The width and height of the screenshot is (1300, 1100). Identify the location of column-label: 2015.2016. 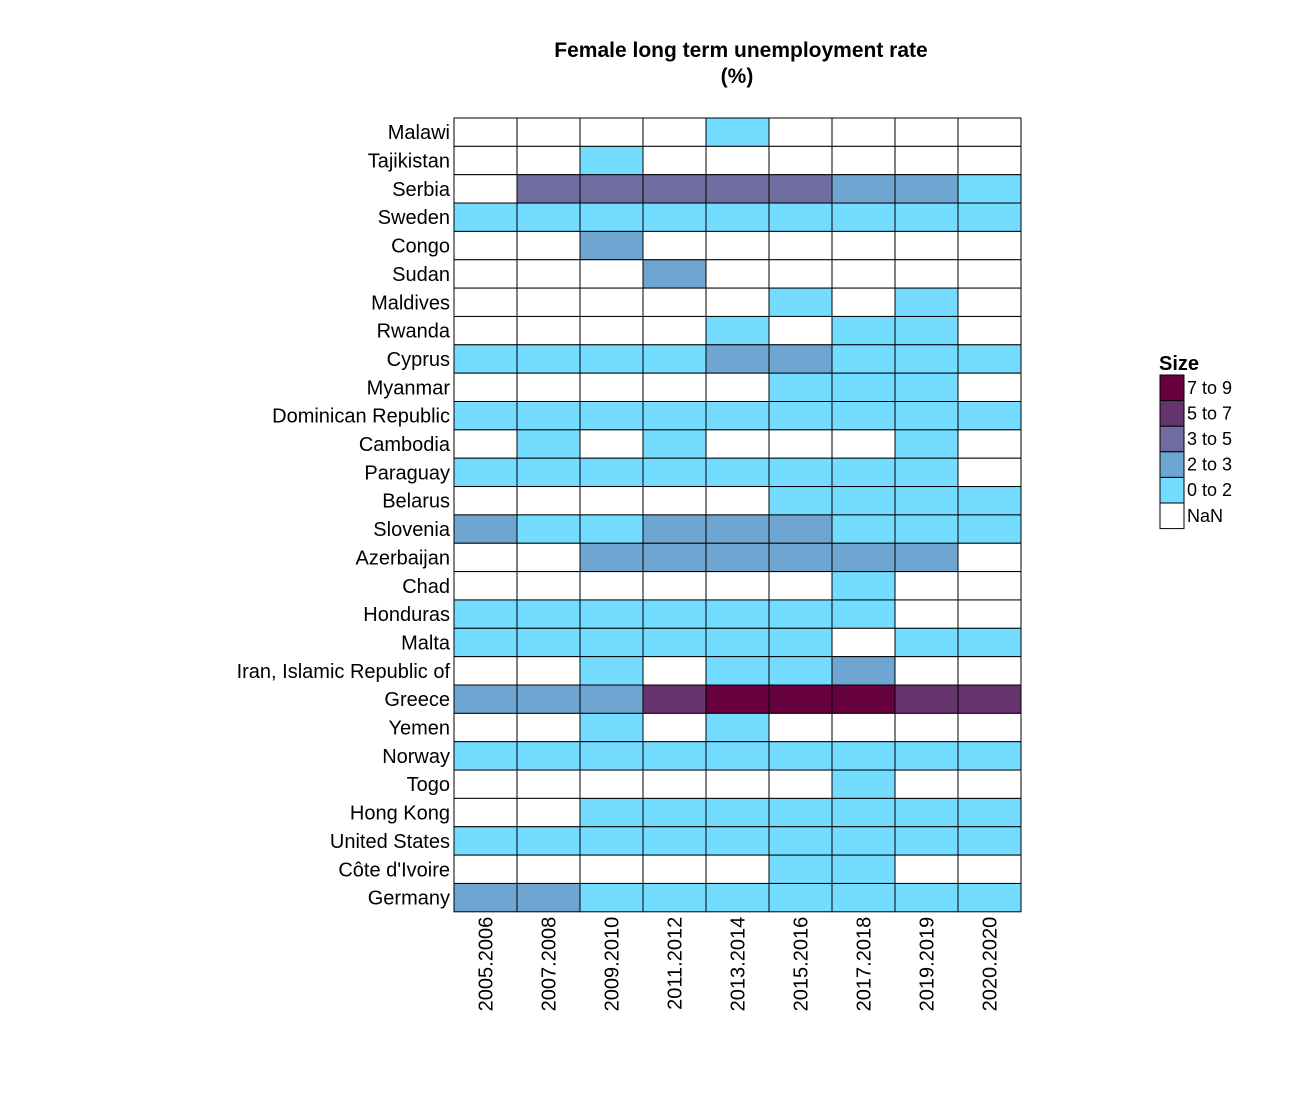
(802, 964).